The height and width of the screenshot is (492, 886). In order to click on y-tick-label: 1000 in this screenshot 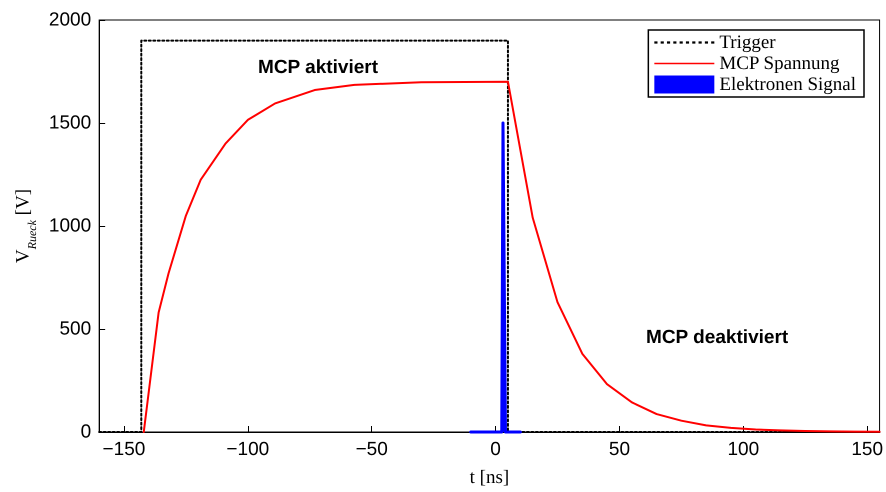, I will do `click(70, 226)`.